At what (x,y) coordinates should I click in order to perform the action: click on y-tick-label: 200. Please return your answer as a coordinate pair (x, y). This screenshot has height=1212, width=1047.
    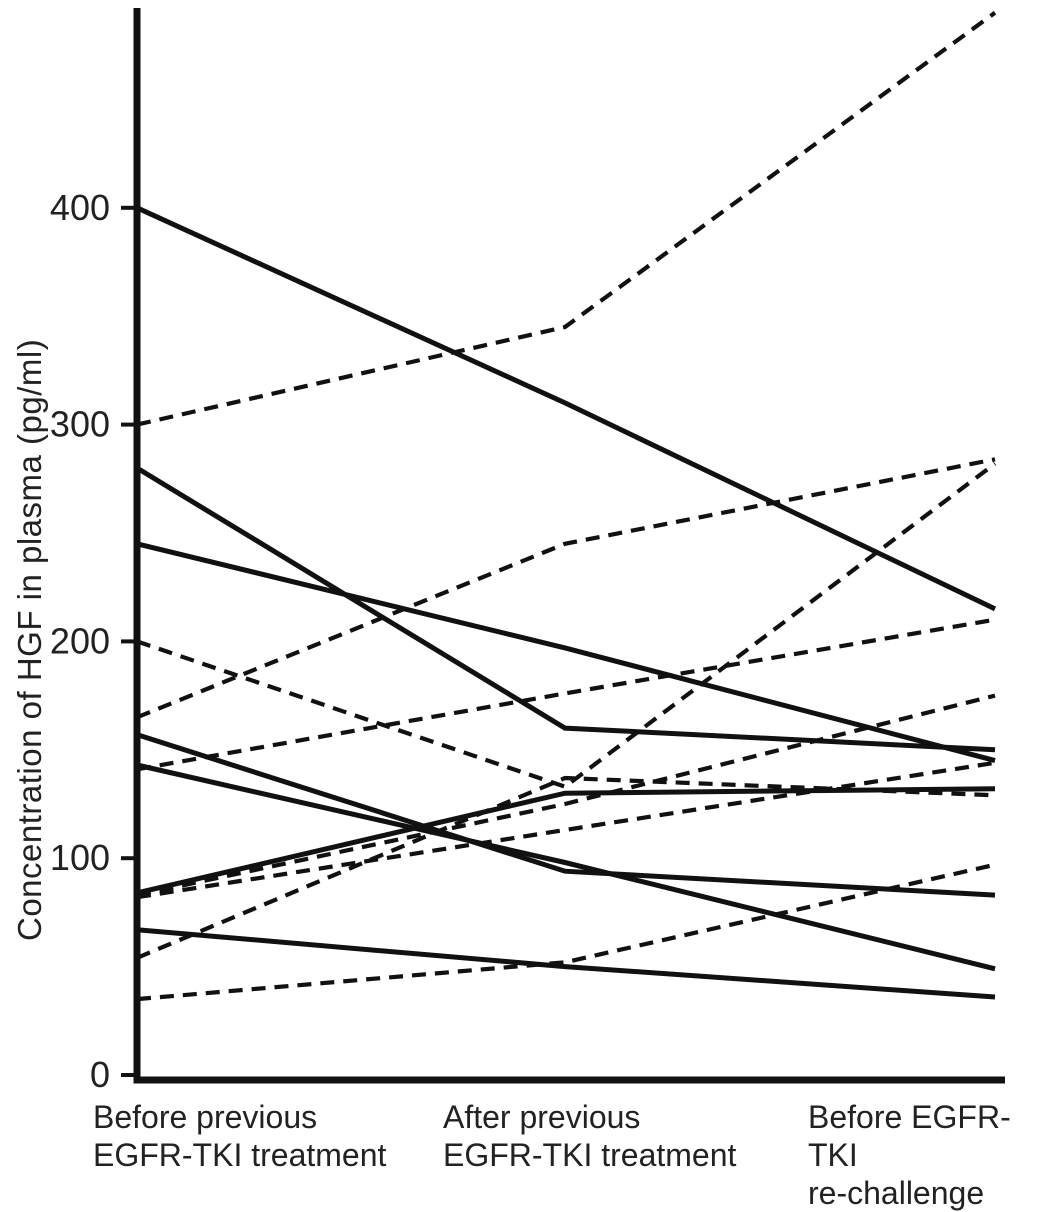
    Looking at the image, I should click on (80, 640).